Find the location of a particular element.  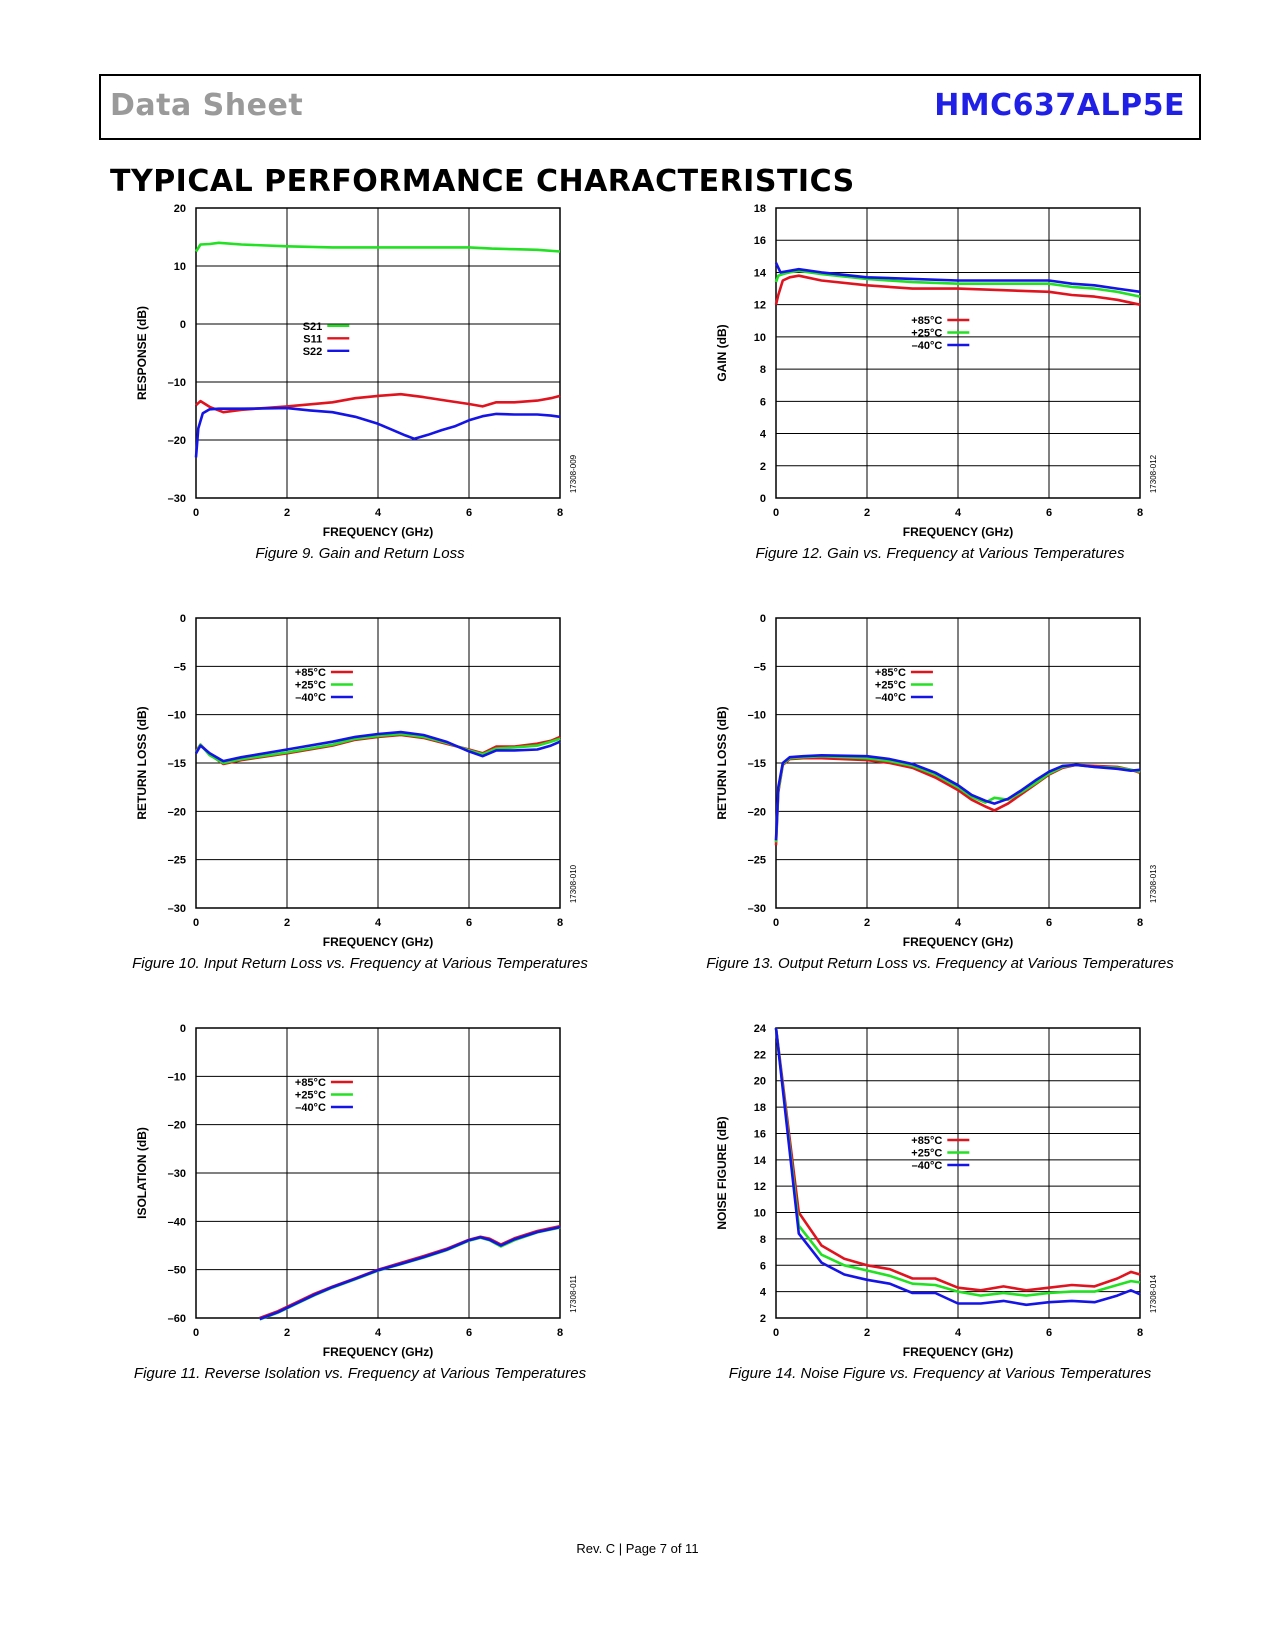

y-tick-label: –10 is located at coordinates (757, 716).